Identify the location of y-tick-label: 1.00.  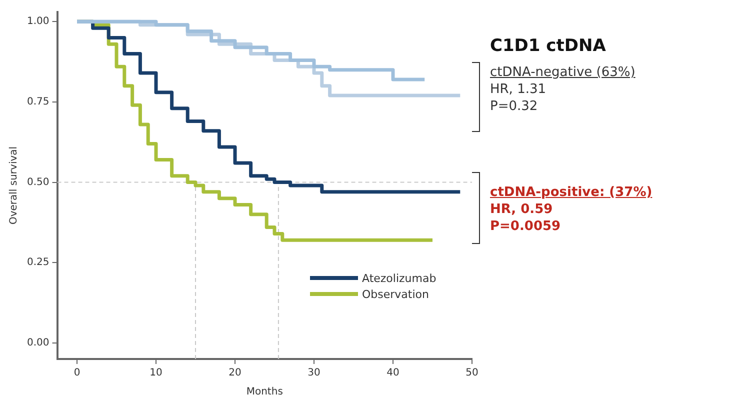
(38, 22).